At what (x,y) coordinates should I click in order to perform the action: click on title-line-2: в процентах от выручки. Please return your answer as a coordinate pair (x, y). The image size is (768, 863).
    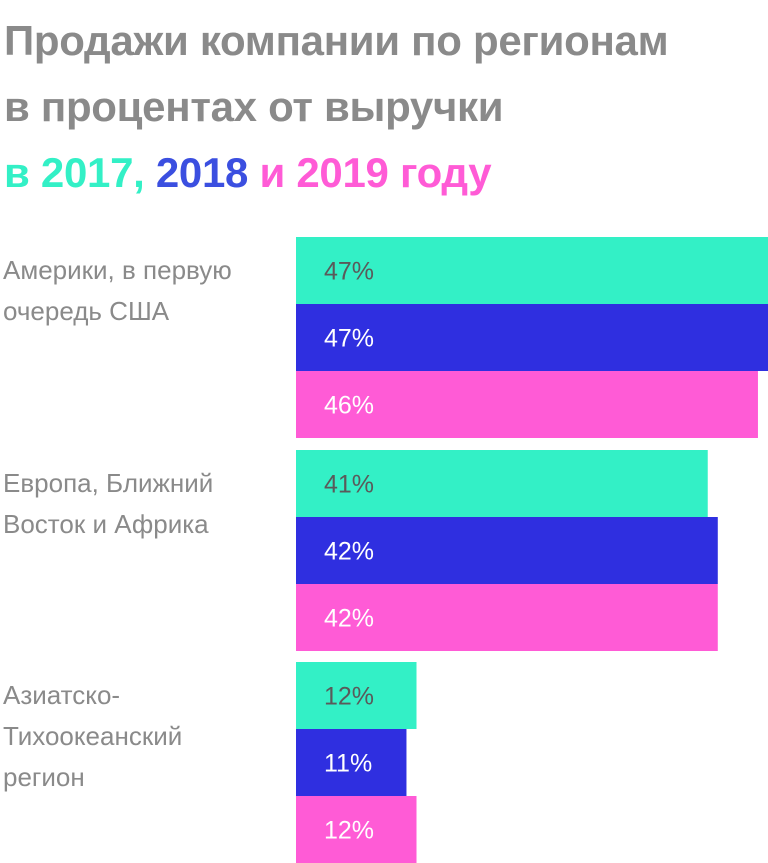
    Looking at the image, I should click on (254, 106).